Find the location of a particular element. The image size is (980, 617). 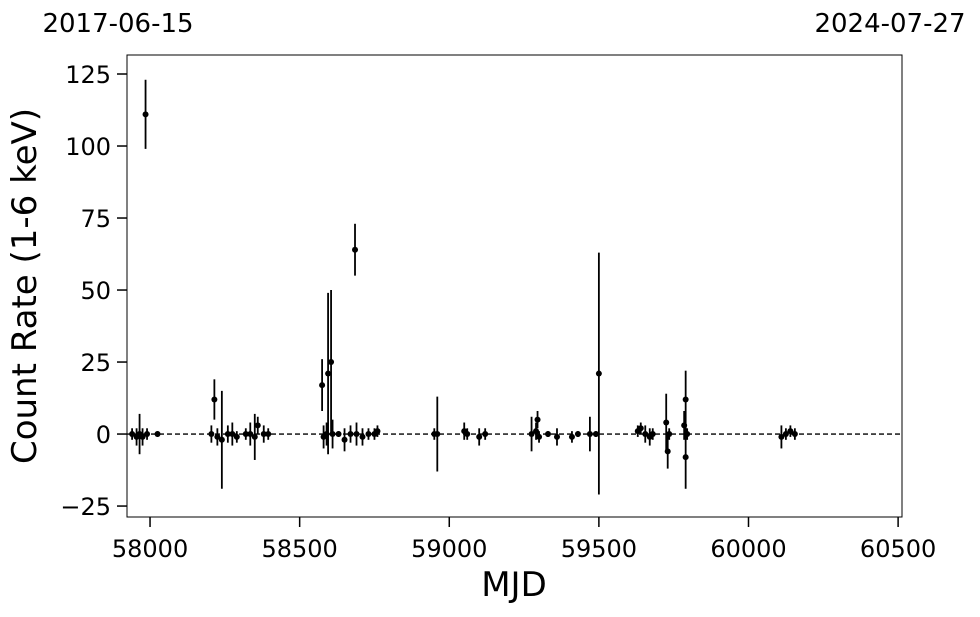

y-tick-label: 50 is located at coordinates (95, 291).